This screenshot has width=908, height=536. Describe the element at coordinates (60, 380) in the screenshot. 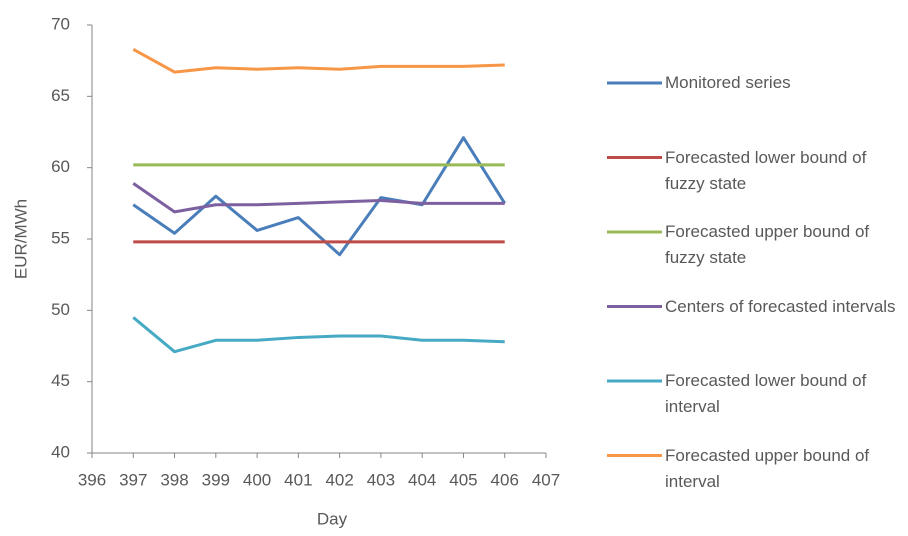

I see `y-tick-label: 45` at that location.